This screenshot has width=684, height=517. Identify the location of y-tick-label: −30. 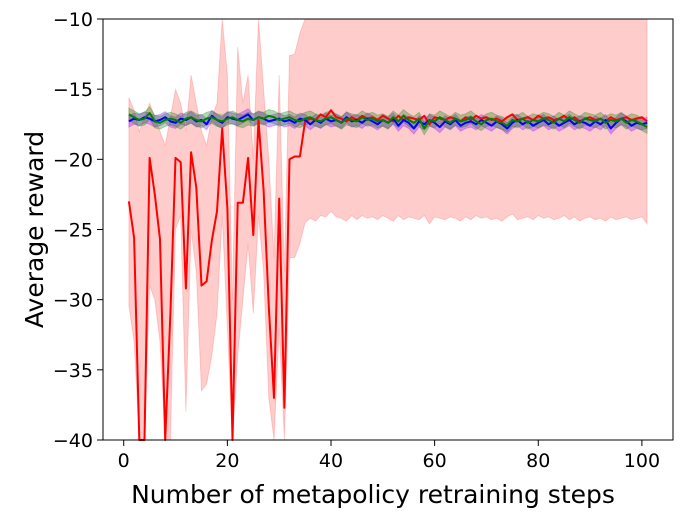
(73, 301).